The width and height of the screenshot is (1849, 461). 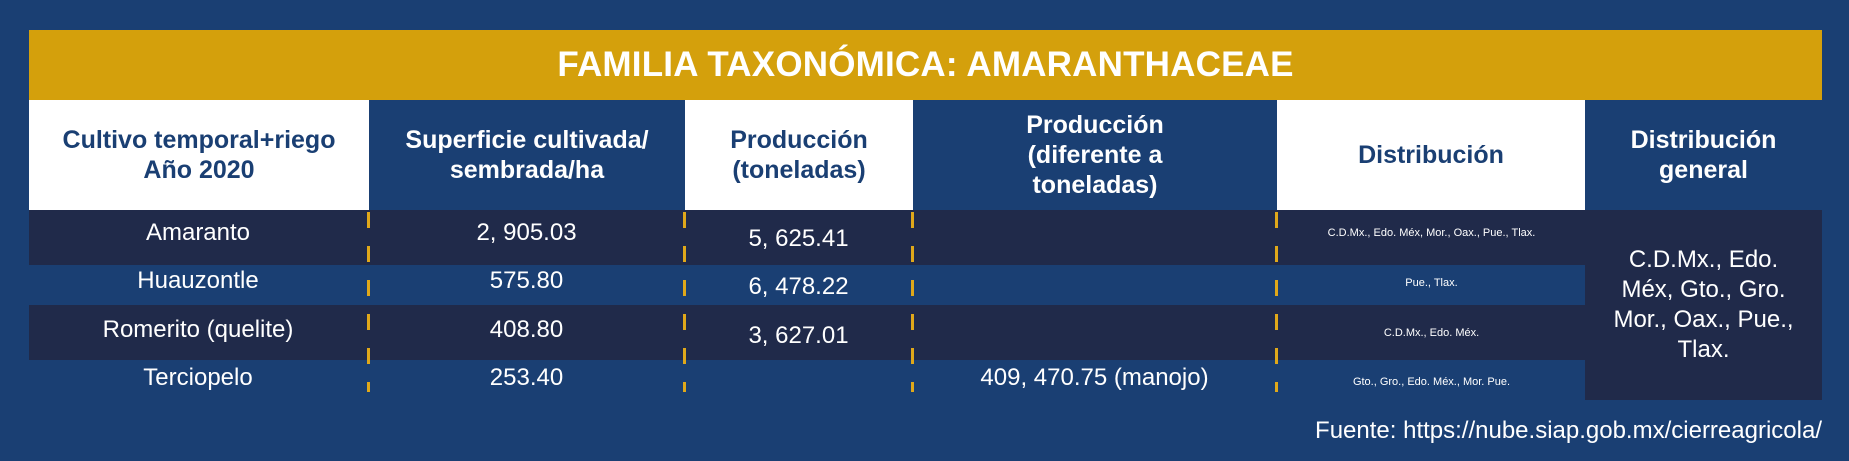 What do you see at coordinates (799, 155) in the screenshot?
I see `header-produccion: Producción (toneladas)` at bounding box center [799, 155].